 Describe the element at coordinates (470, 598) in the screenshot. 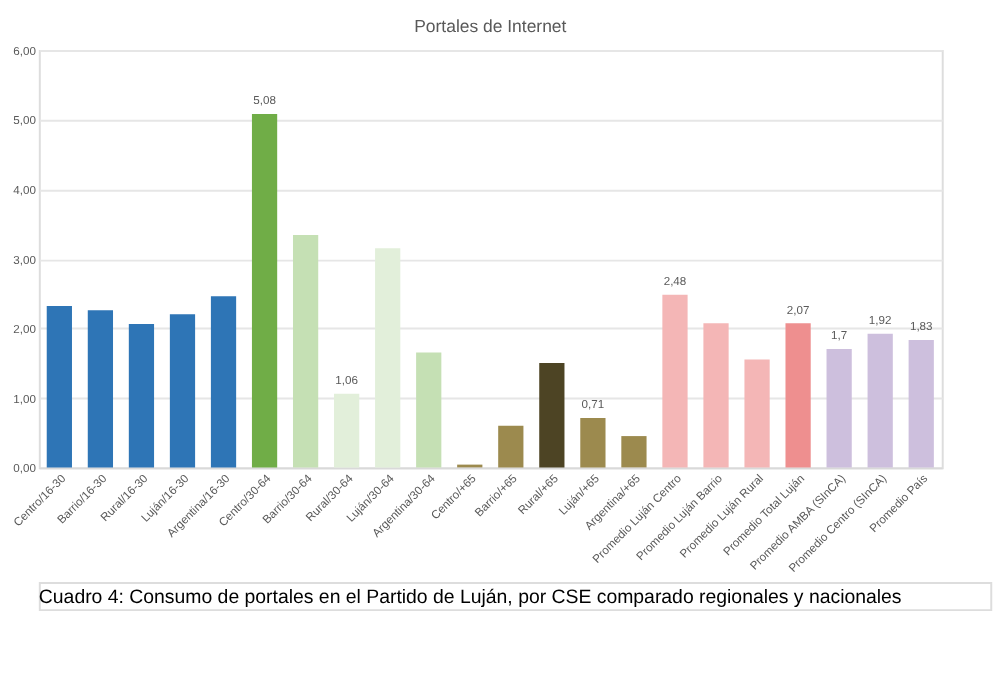

I see `text: Cuadro 4: Consumo de portales en el Partido de Luján, por CSE comparado regionales y nacionales` at that location.